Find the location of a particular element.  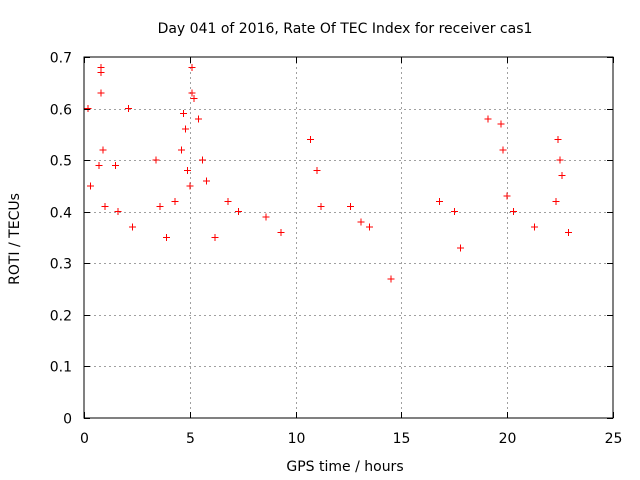

y-tick-label: 0.3 is located at coordinates (61, 265).